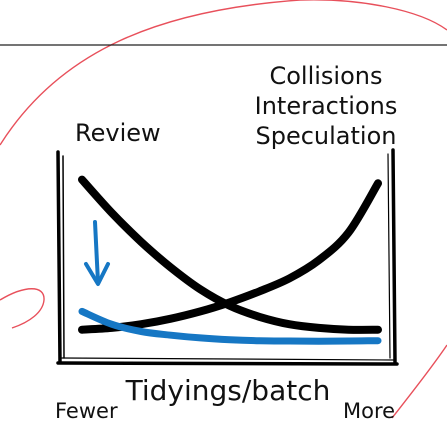  I want to click on series-label-collisions: Collisions, so click(325, 76).